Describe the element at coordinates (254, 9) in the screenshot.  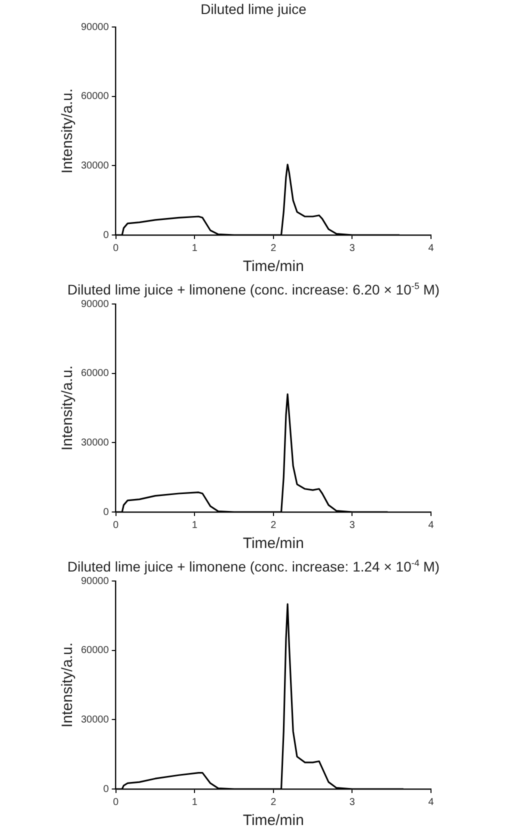
I see `chart-title: Diluted lime juice` at that location.